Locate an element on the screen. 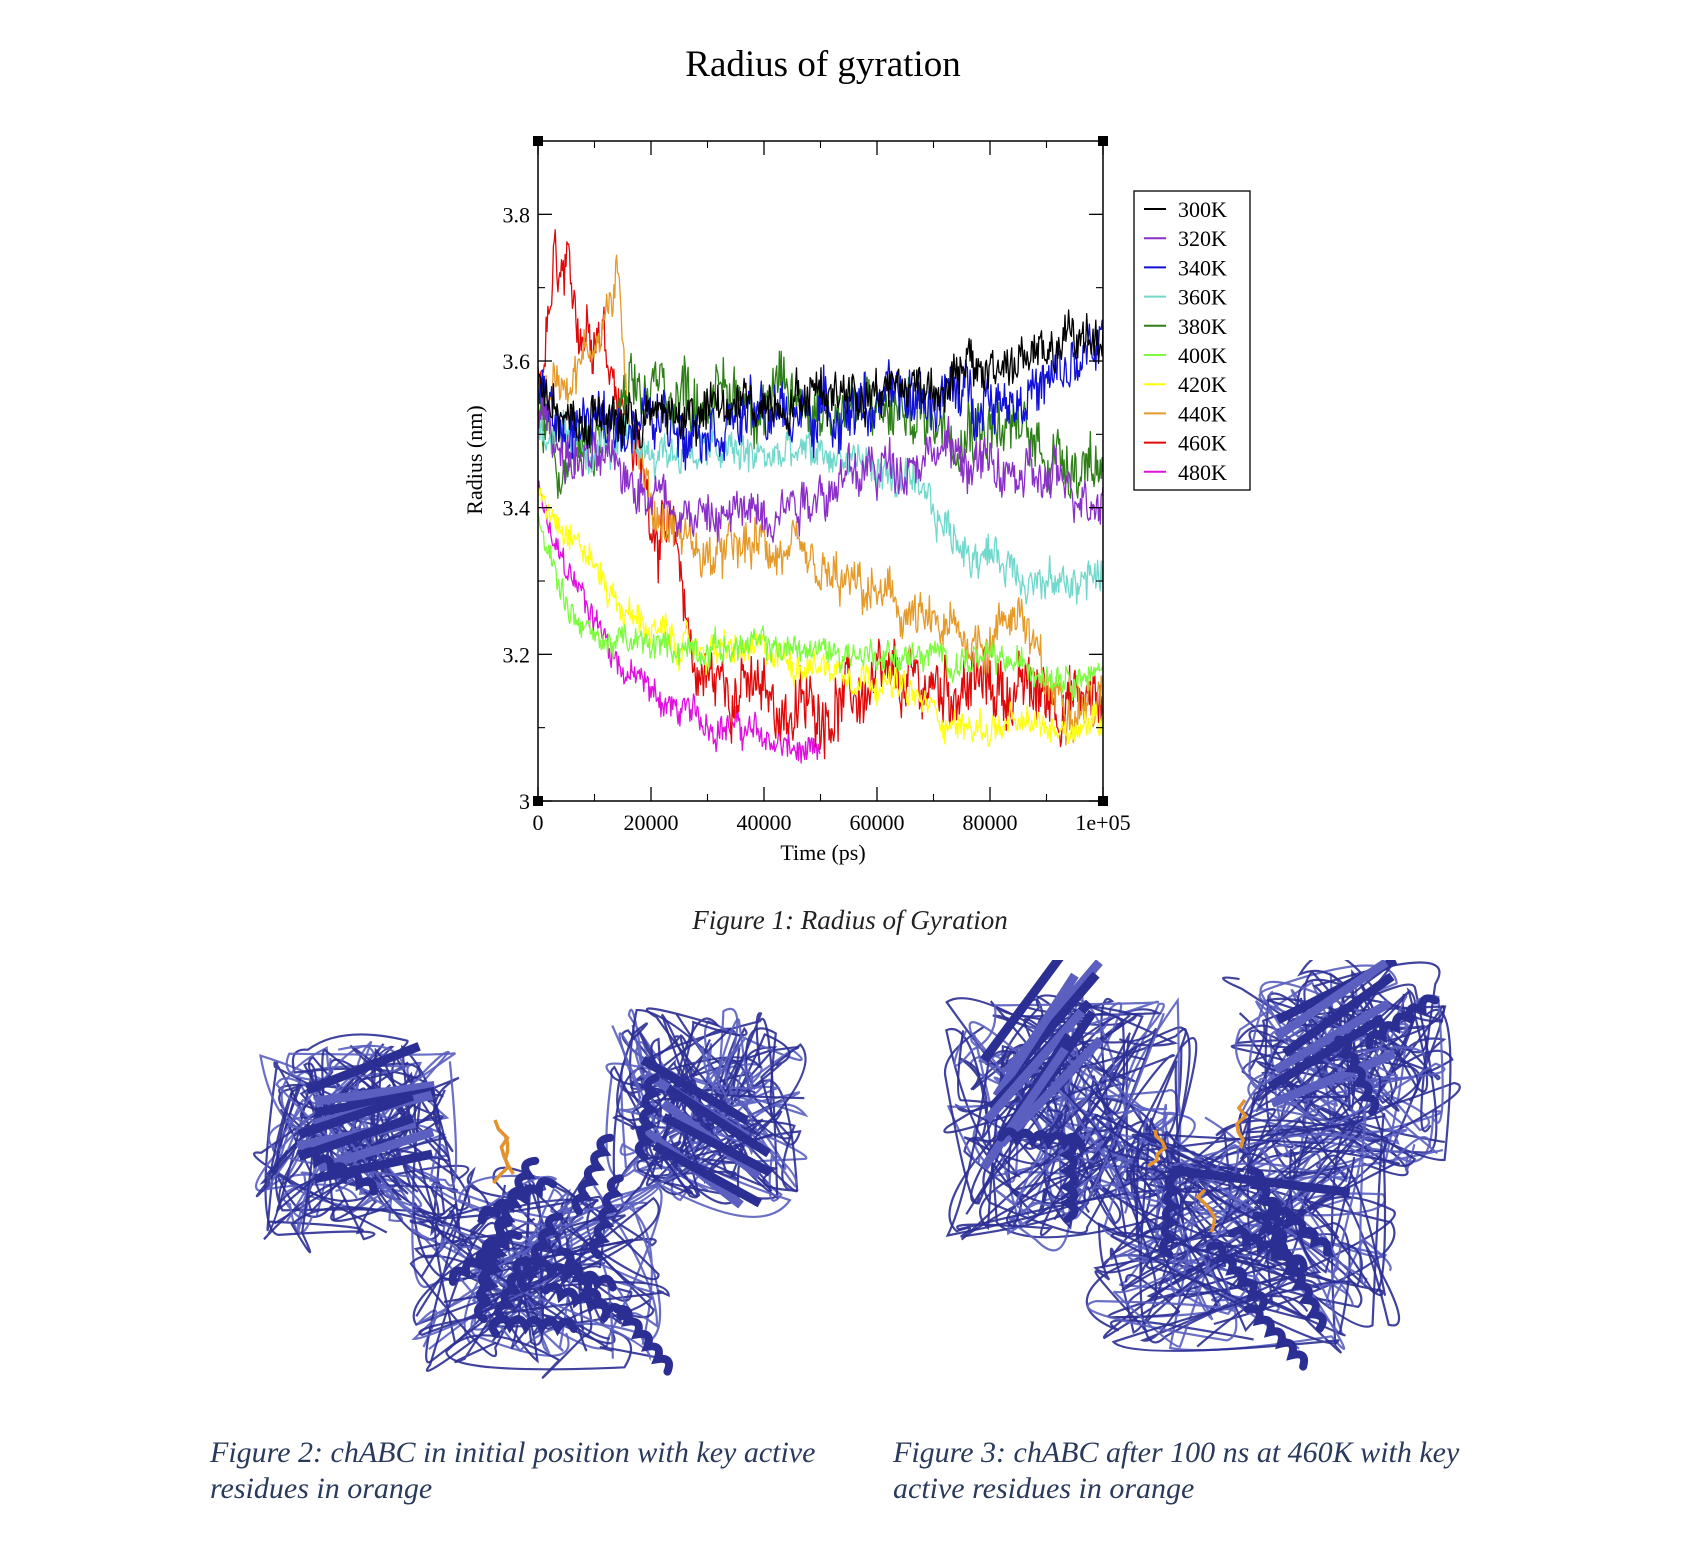 Image resolution: width=1700 pixels, height=1545 pixels. x-tick-label: 80000 is located at coordinates (990, 822).